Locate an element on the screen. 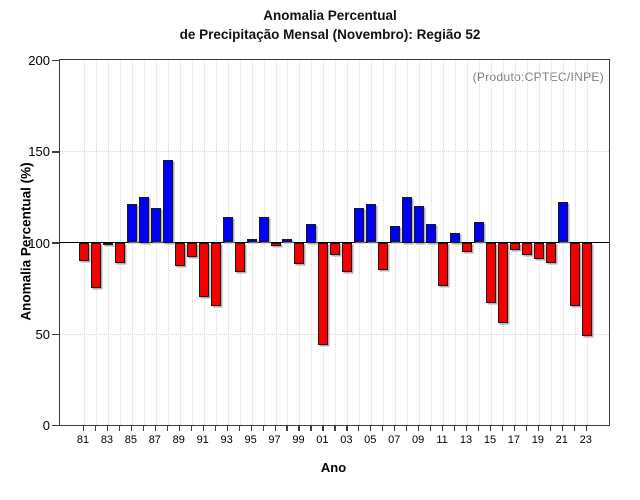  x-tick-label: 03 is located at coordinates (346, 440).